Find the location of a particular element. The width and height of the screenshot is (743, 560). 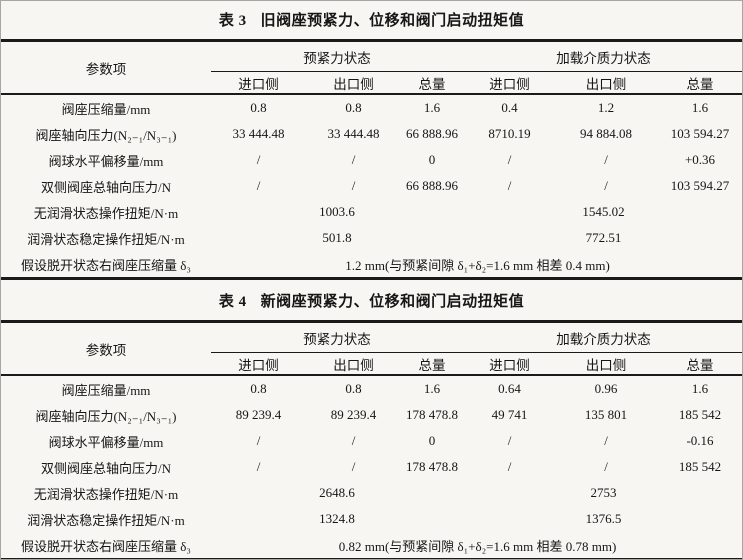

cell-value: 772.51 is located at coordinates (603, 237).